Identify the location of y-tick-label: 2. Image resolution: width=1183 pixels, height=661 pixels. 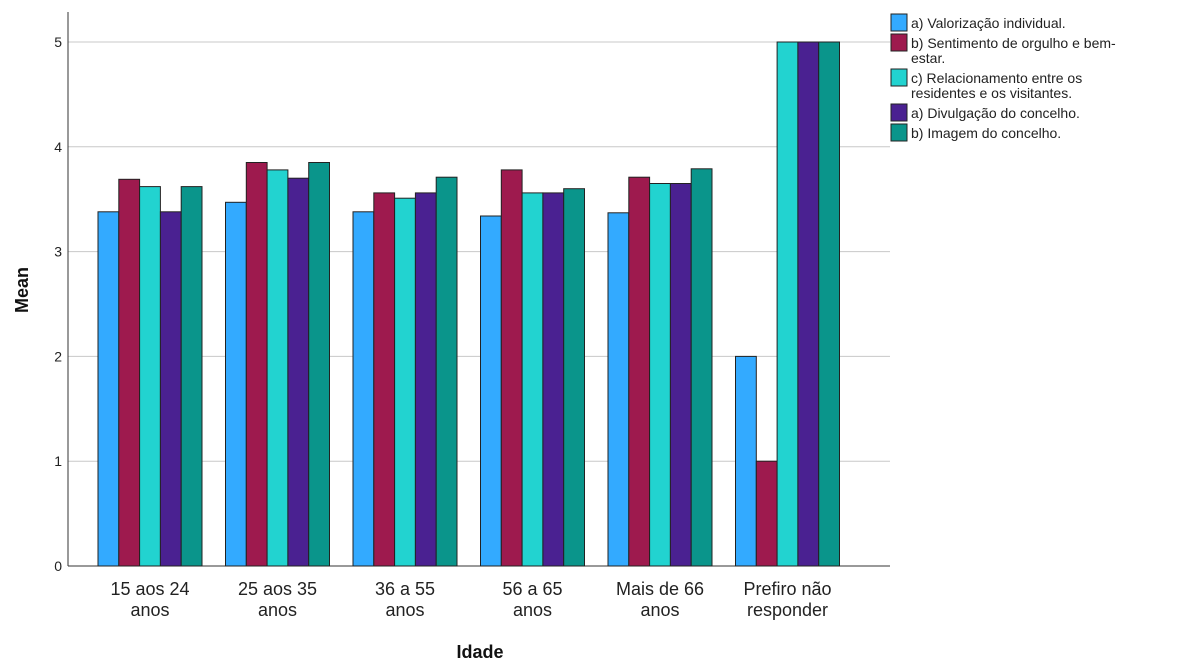
(58, 356).